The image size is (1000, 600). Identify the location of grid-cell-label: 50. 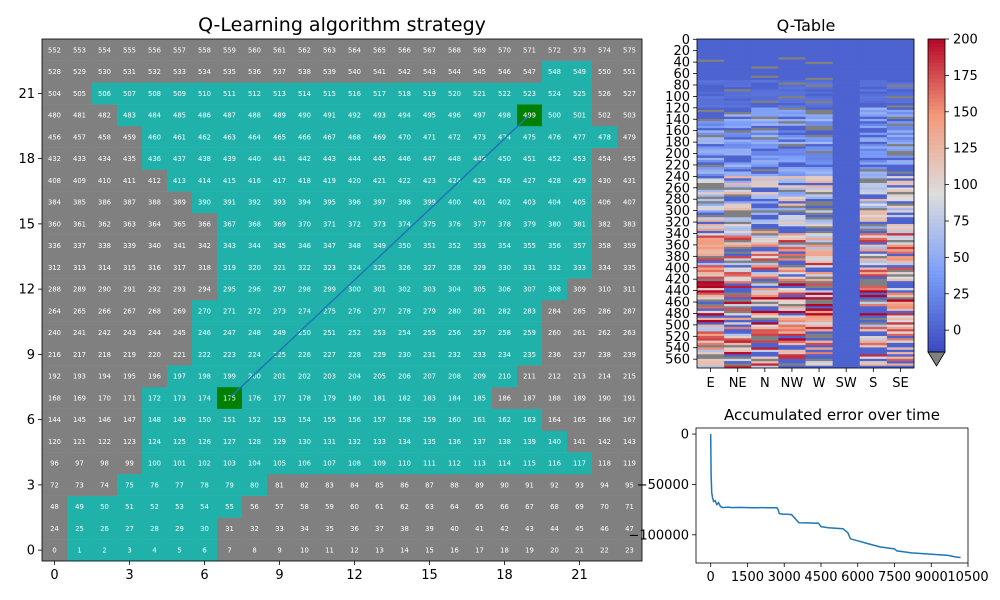
(104, 507).